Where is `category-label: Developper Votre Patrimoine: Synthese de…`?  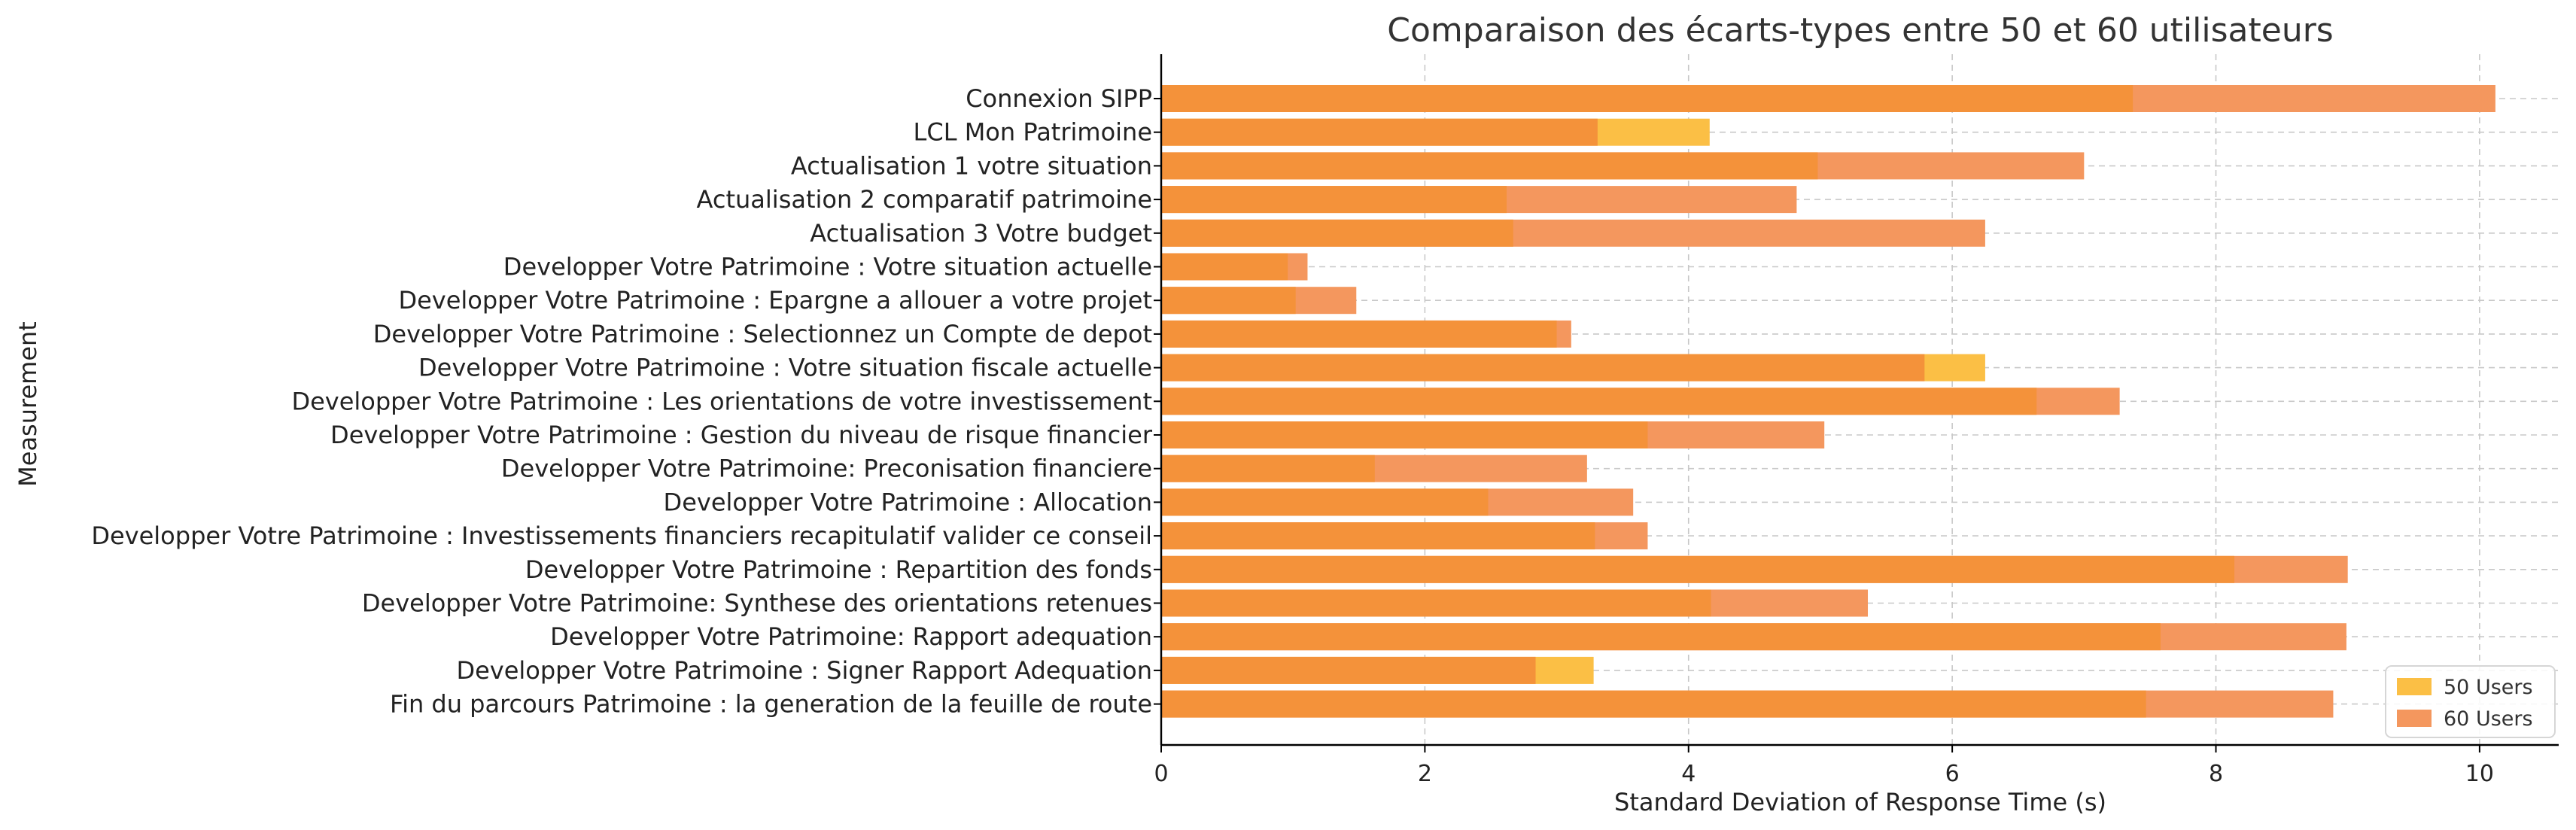
category-label: Developper Votre Patrimoine: Synthese de… is located at coordinates (757, 603).